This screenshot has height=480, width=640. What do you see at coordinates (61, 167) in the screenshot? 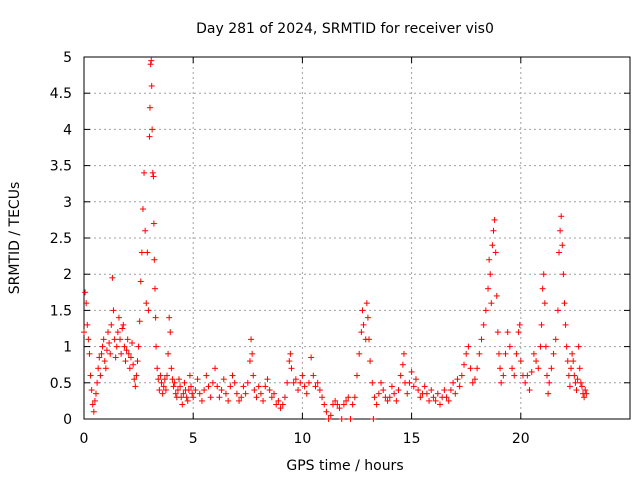
I see `y-tick-label: 3.5` at bounding box center [61, 167].